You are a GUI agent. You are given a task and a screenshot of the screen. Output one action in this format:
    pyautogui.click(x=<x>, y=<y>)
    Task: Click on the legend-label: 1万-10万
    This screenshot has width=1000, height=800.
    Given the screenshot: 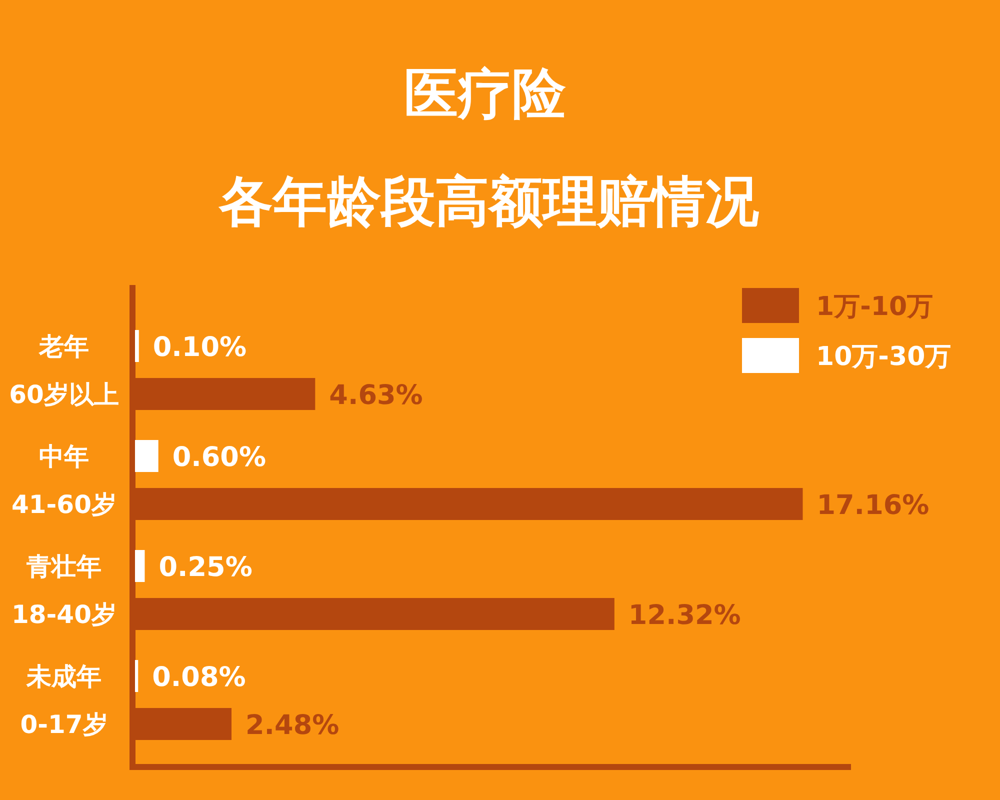 What is the action you would take?
    pyautogui.click(x=875, y=307)
    